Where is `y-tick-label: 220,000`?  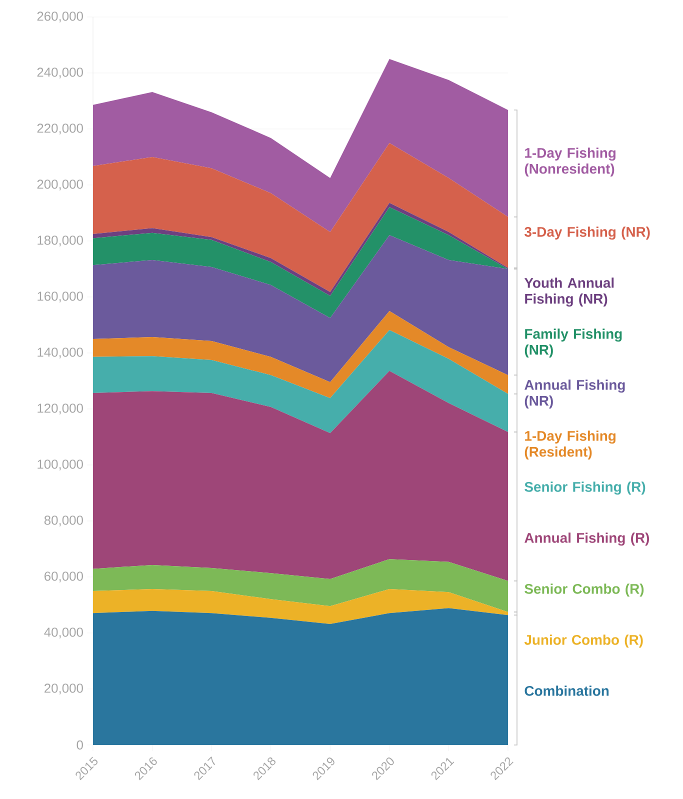 y-tick-label: 220,000 is located at coordinates (60, 129).